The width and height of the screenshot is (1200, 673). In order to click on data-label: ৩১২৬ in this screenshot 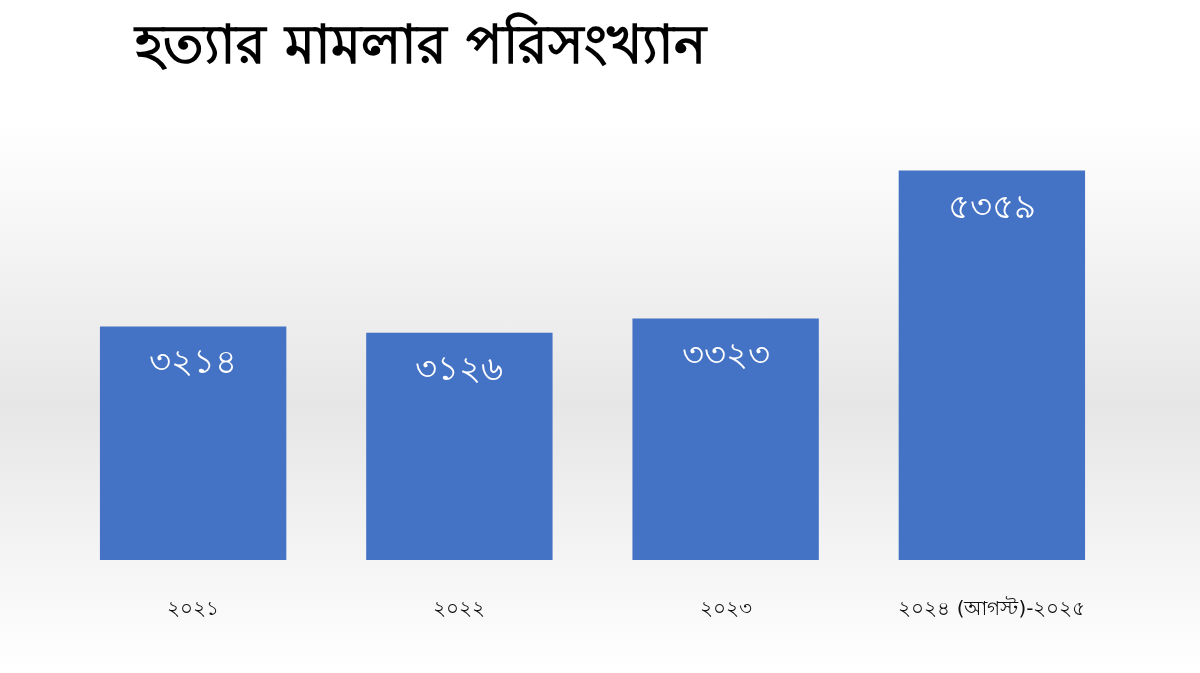, I will do `click(459, 367)`.